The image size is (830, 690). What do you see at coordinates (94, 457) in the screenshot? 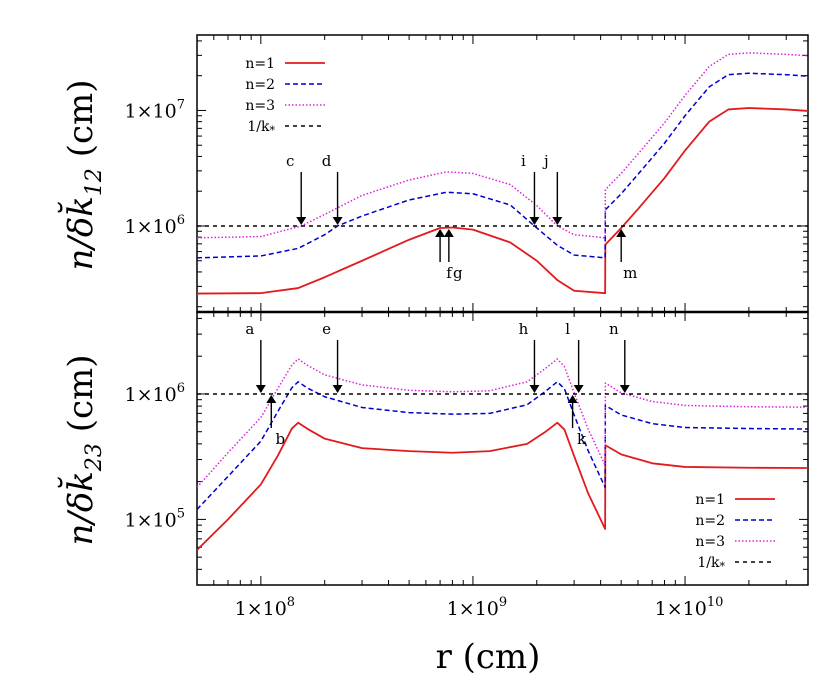
I see `bottom-ylabel-sub: 23` at bounding box center [94, 457].